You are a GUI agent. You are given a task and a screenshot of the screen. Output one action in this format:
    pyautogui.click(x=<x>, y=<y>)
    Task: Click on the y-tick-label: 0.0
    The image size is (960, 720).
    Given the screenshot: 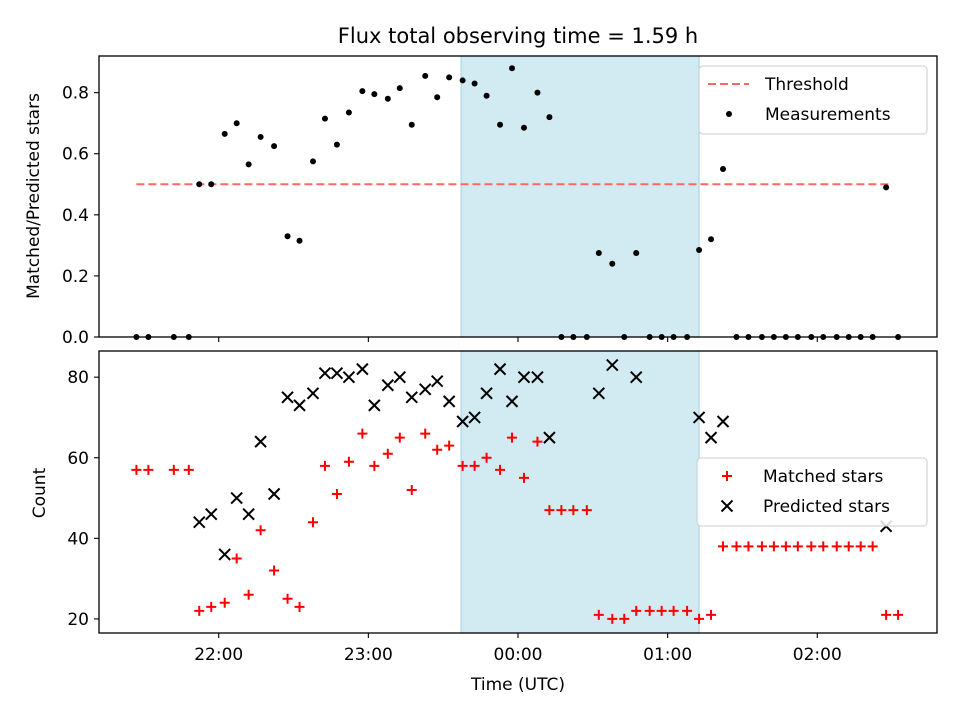 What is the action you would take?
    pyautogui.click(x=75, y=338)
    